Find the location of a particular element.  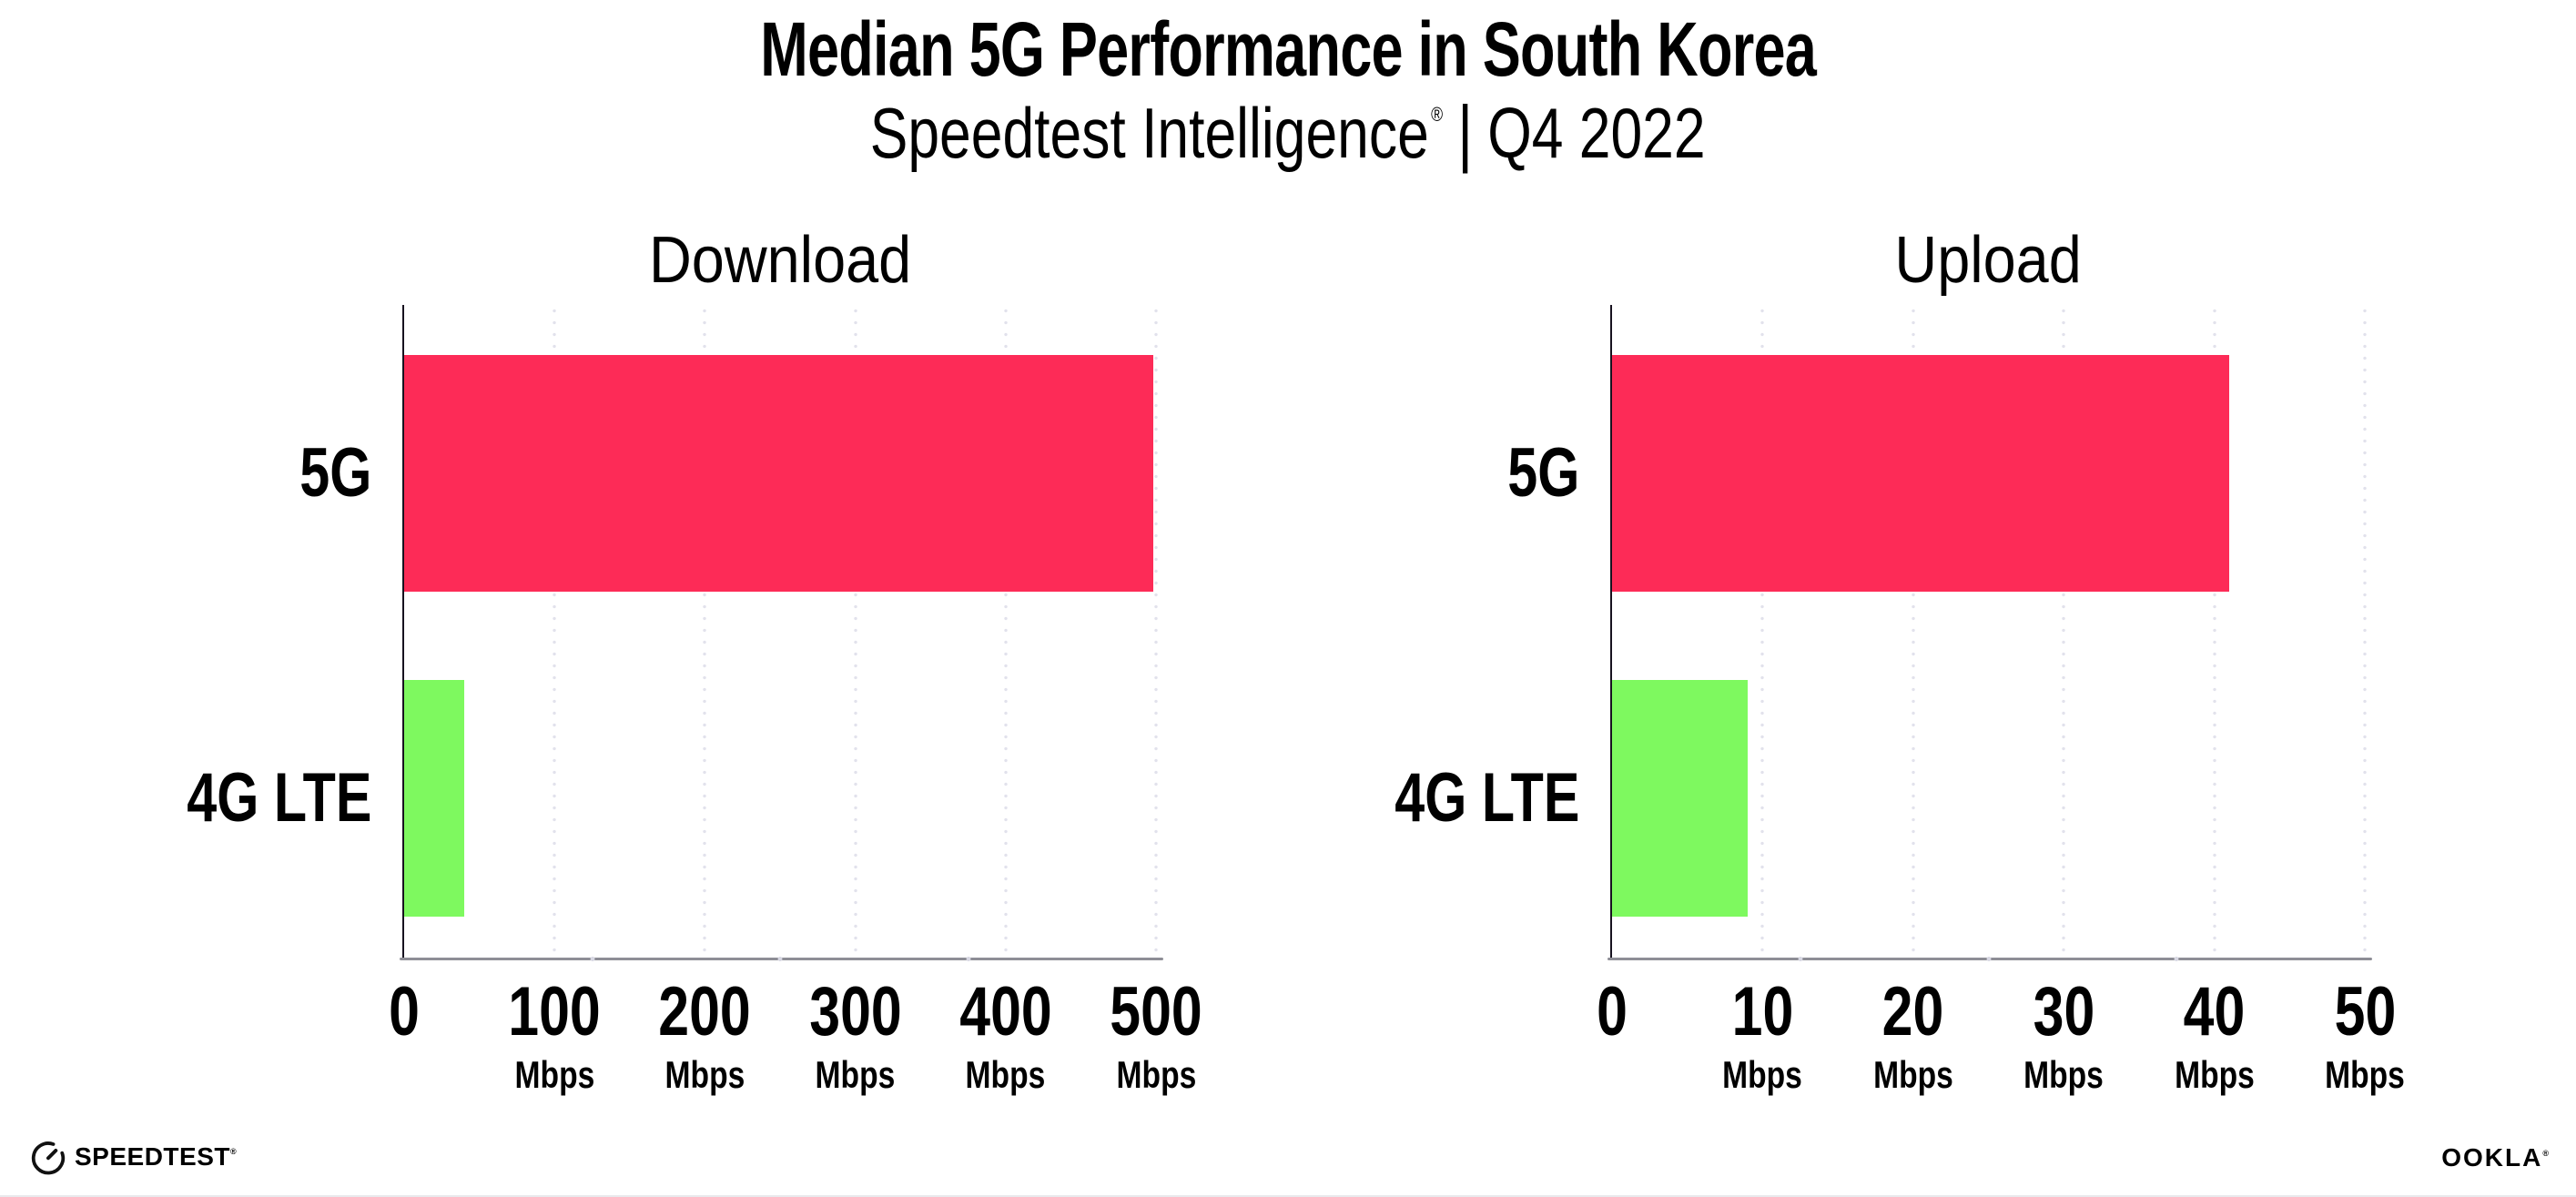

page-subtitle: Speedtest Intelligence ® | Q4 2022 is located at coordinates (1288, 133).